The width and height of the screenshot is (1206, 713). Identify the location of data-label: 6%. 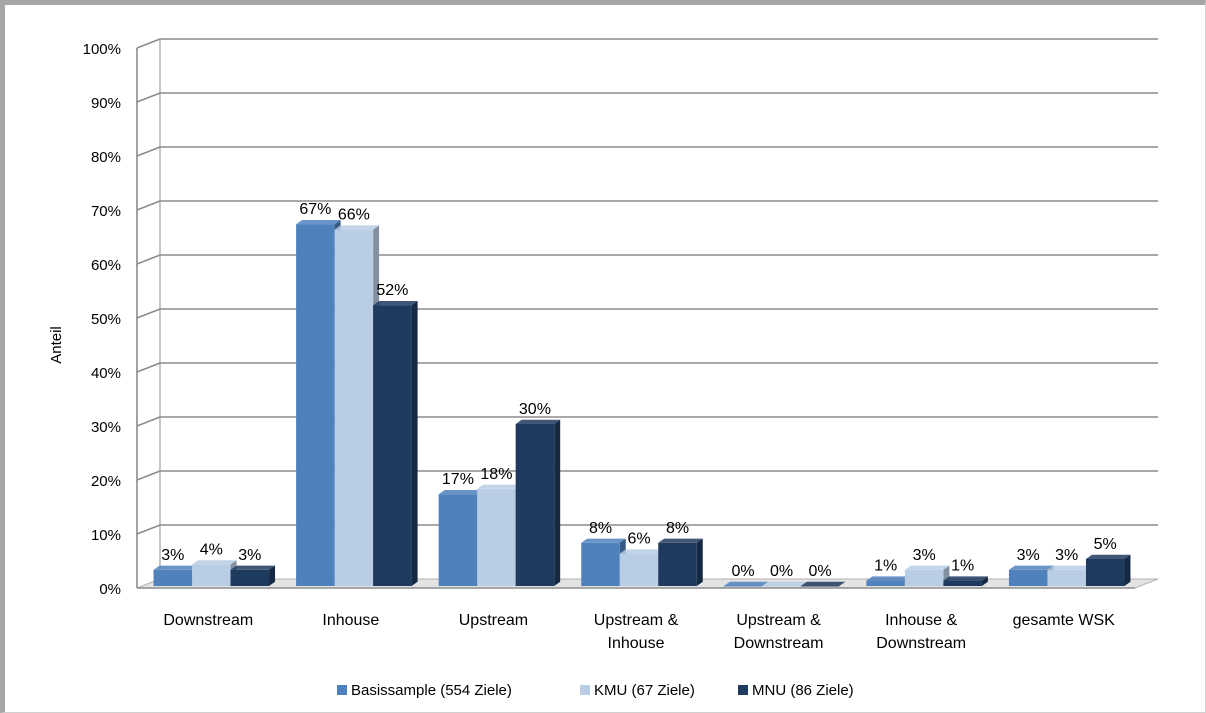
(638, 539).